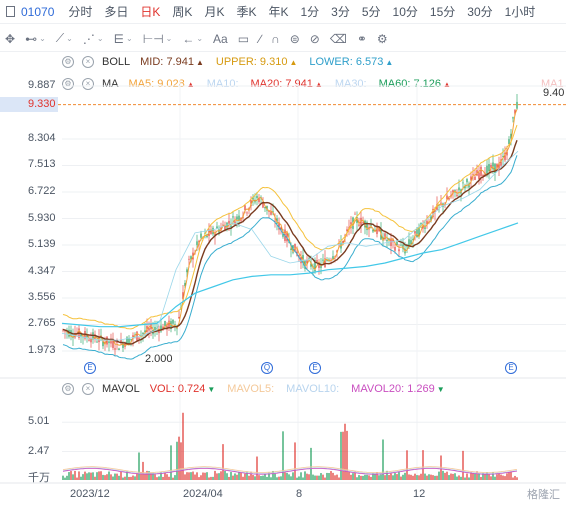 The image size is (566, 509). What do you see at coordinates (260, 38) in the screenshot?
I see `ruler-icon: ∕` at bounding box center [260, 38].